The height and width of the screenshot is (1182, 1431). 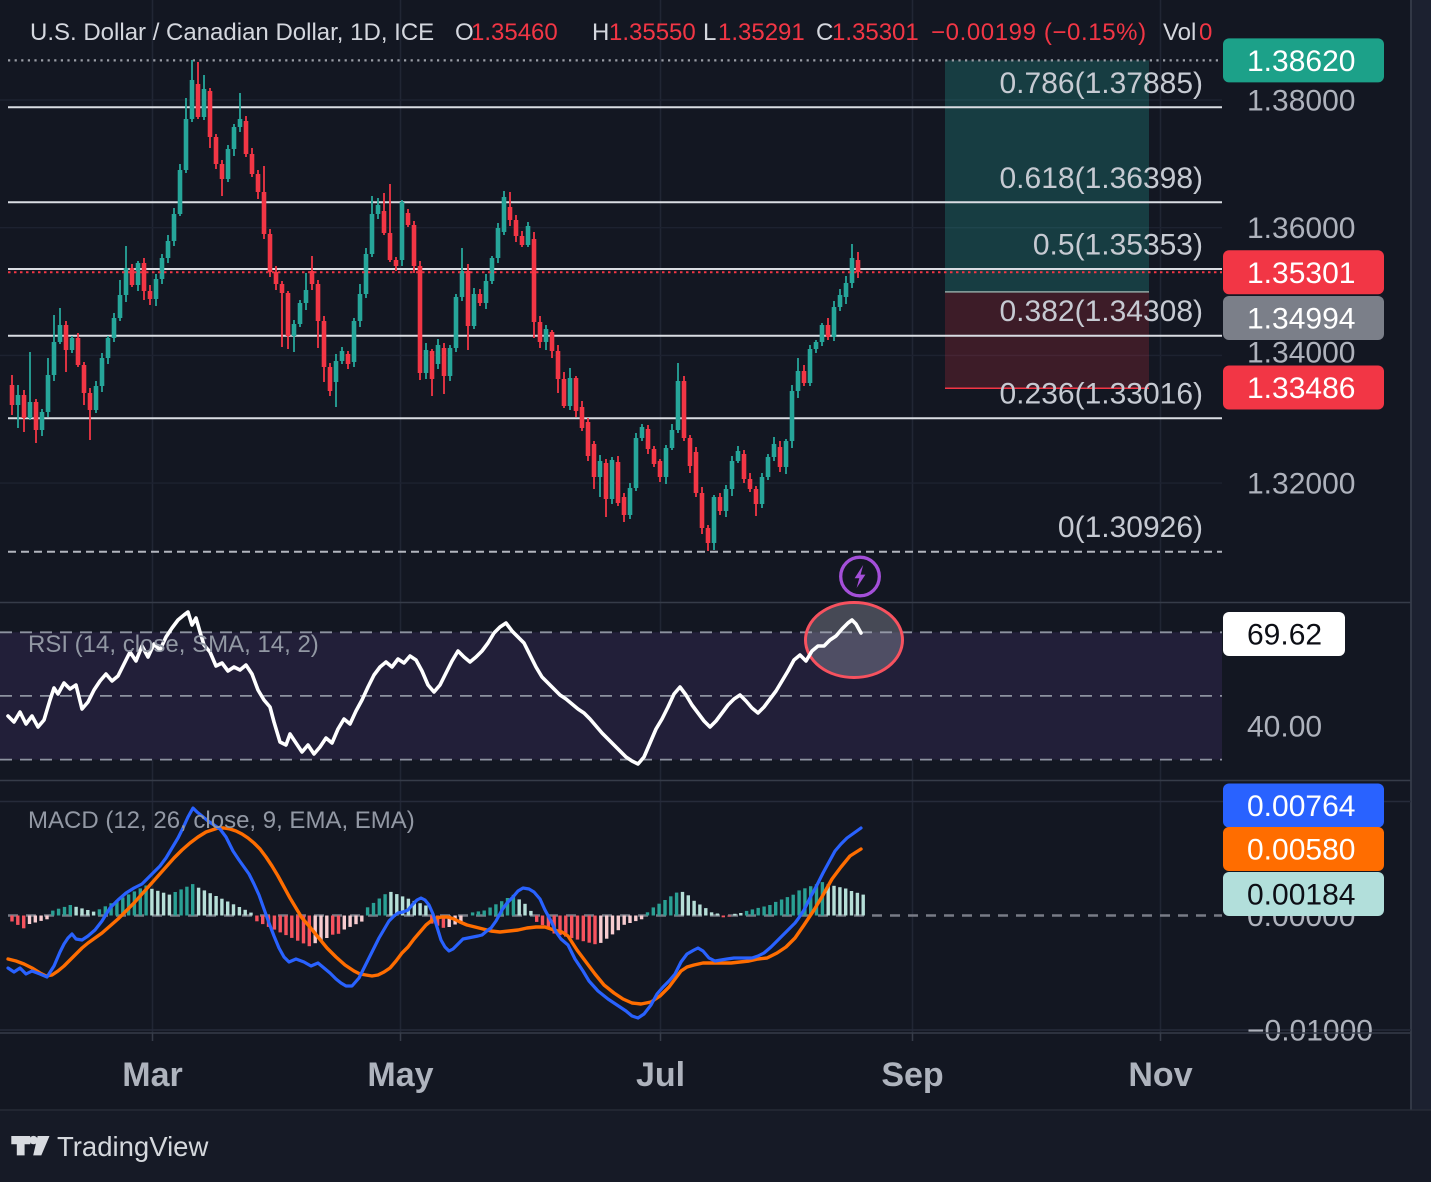 I want to click on svg-text: 69.62, so click(x=1284, y=635).